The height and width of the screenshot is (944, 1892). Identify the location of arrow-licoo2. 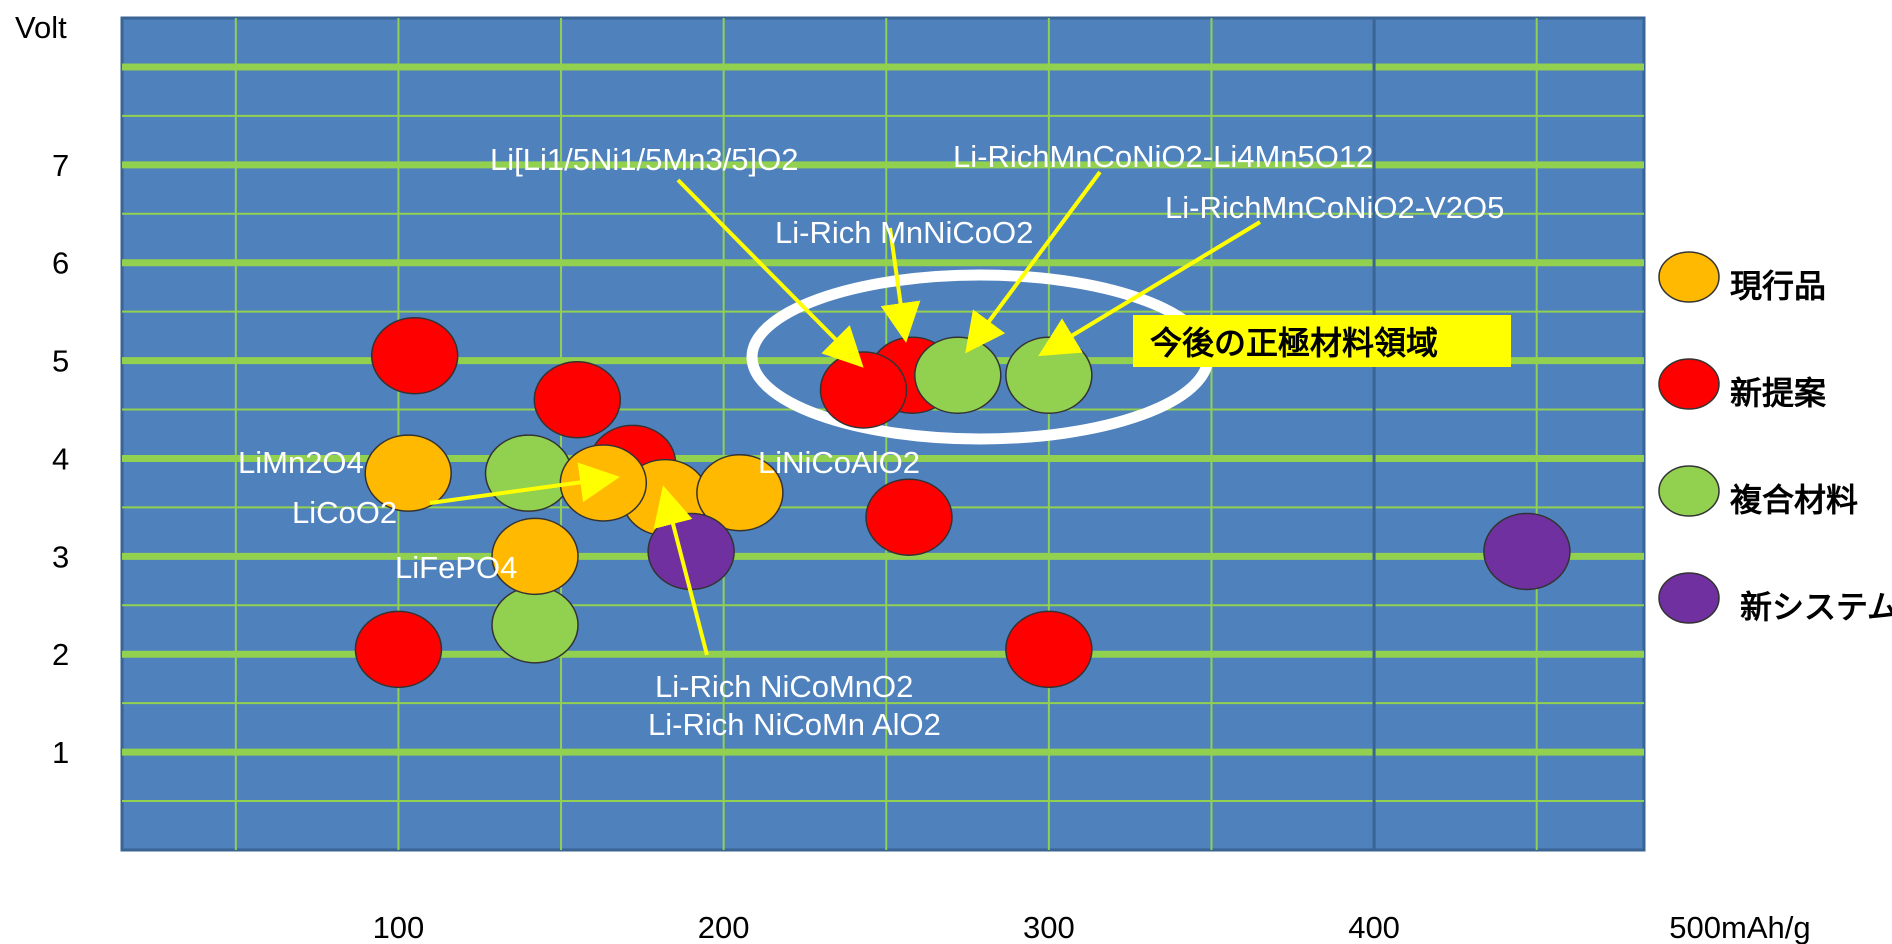
(524, 483).